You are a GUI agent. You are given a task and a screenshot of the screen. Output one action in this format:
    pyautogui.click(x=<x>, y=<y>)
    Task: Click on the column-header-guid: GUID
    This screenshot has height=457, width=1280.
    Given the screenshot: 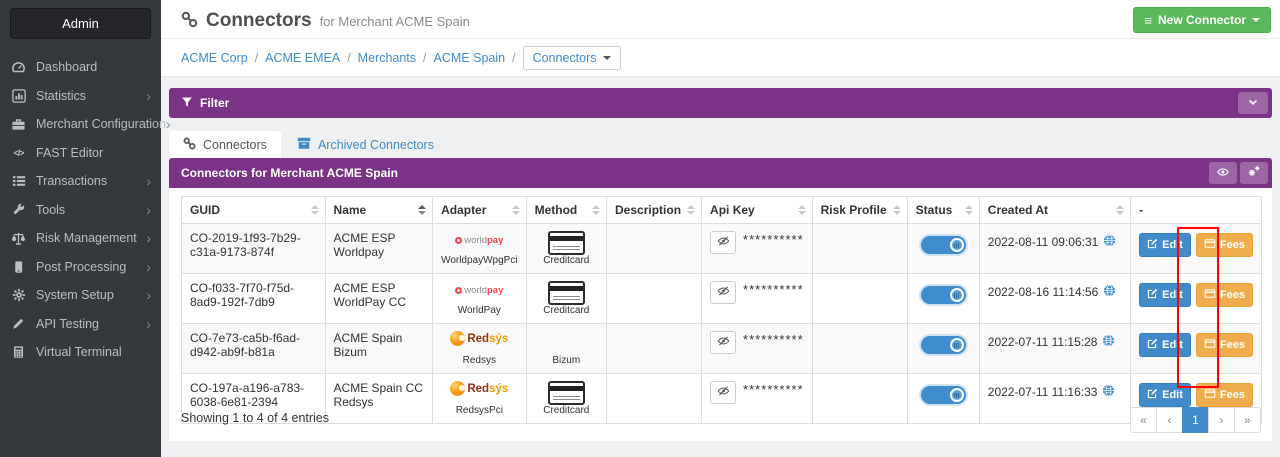 What is the action you would take?
    pyautogui.click(x=253, y=210)
    